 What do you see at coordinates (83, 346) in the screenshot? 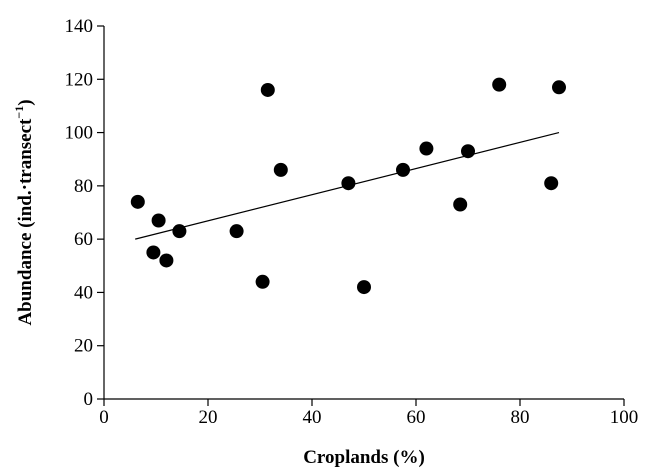
I see `y-tick-label: 20` at bounding box center [83, 346].